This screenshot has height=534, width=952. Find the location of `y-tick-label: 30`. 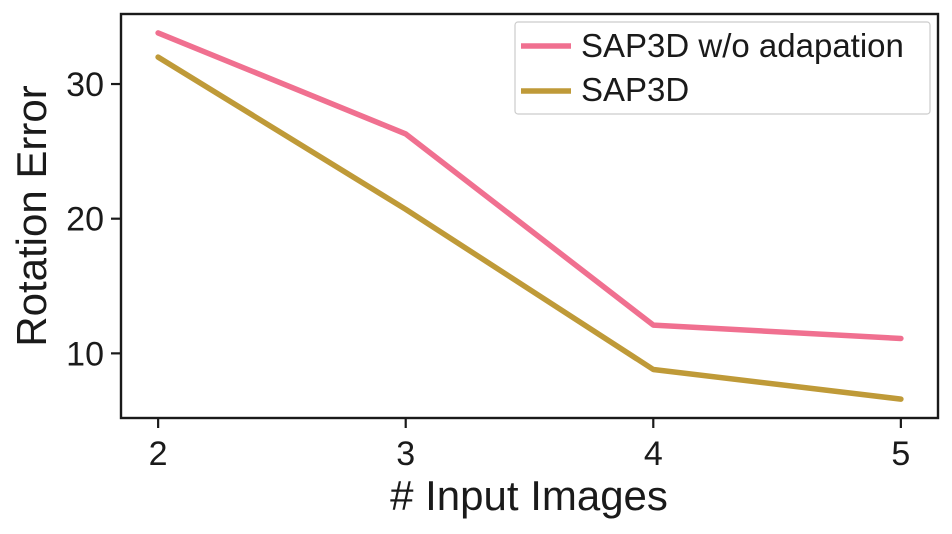

y-tick-label: 30 is located at coordinates (85, 85).